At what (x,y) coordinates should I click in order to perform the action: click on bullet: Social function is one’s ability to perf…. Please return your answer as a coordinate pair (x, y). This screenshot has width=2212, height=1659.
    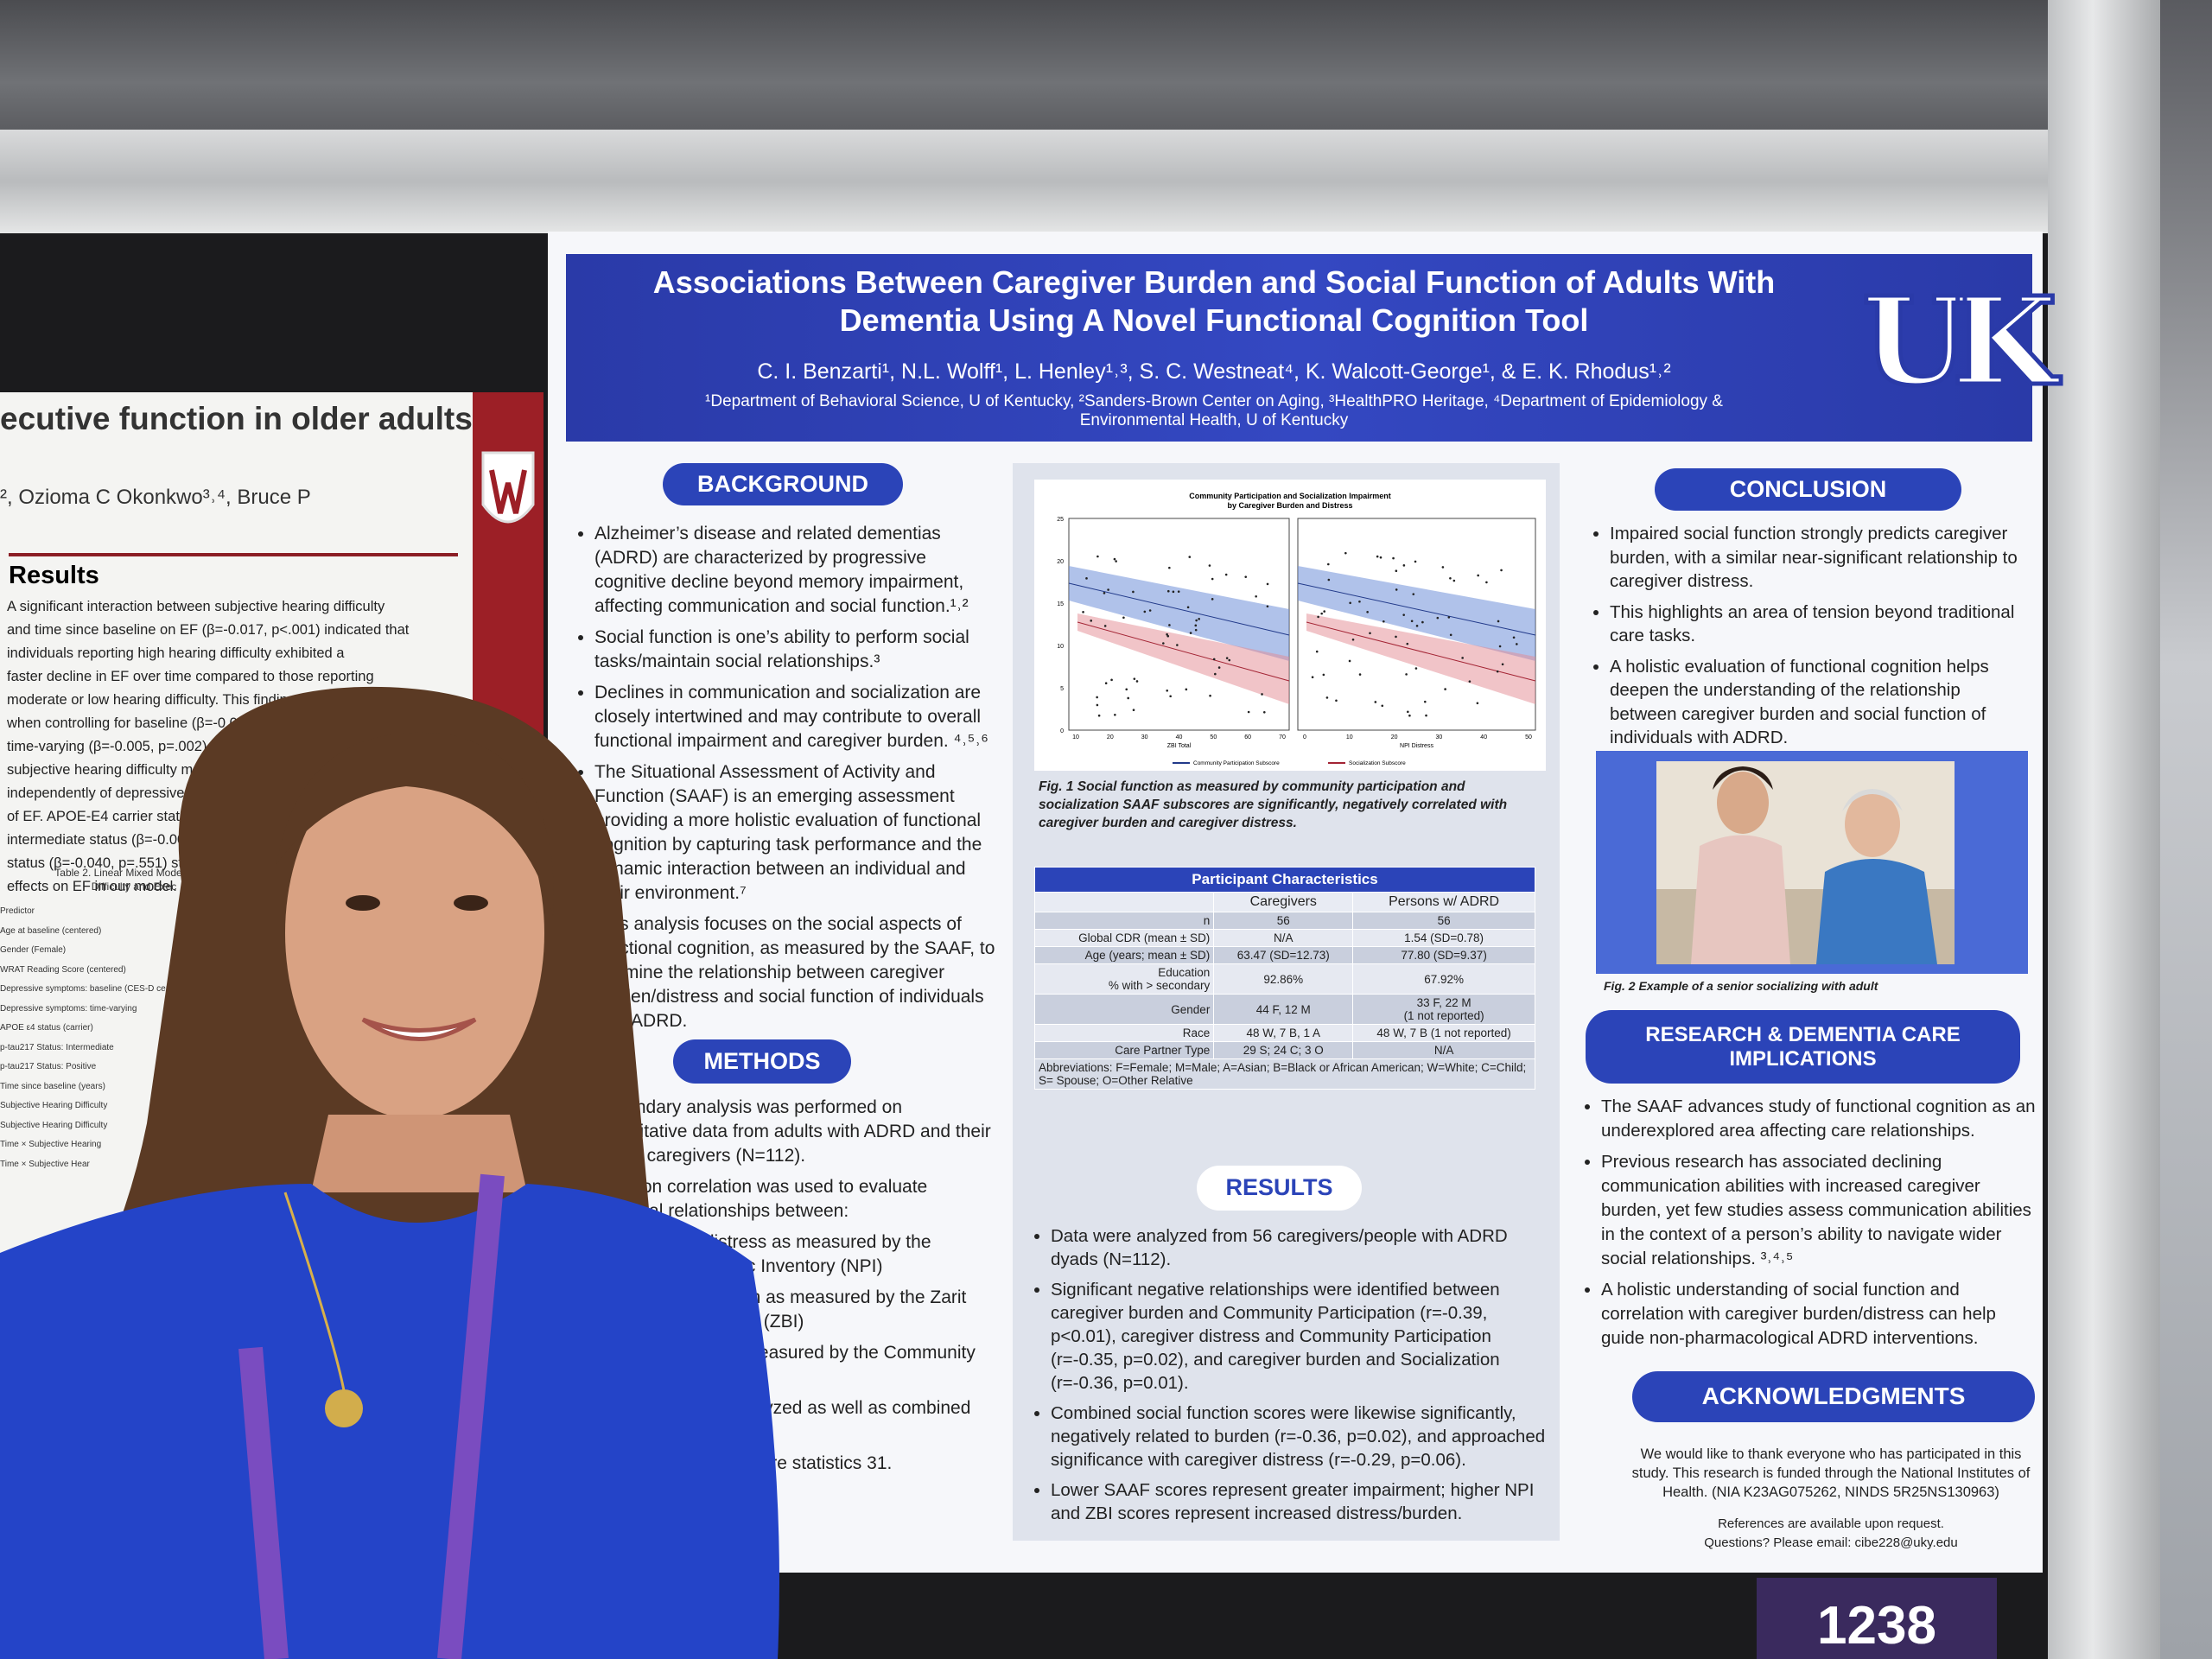
    Looking at the image, I should click on (795, 650).